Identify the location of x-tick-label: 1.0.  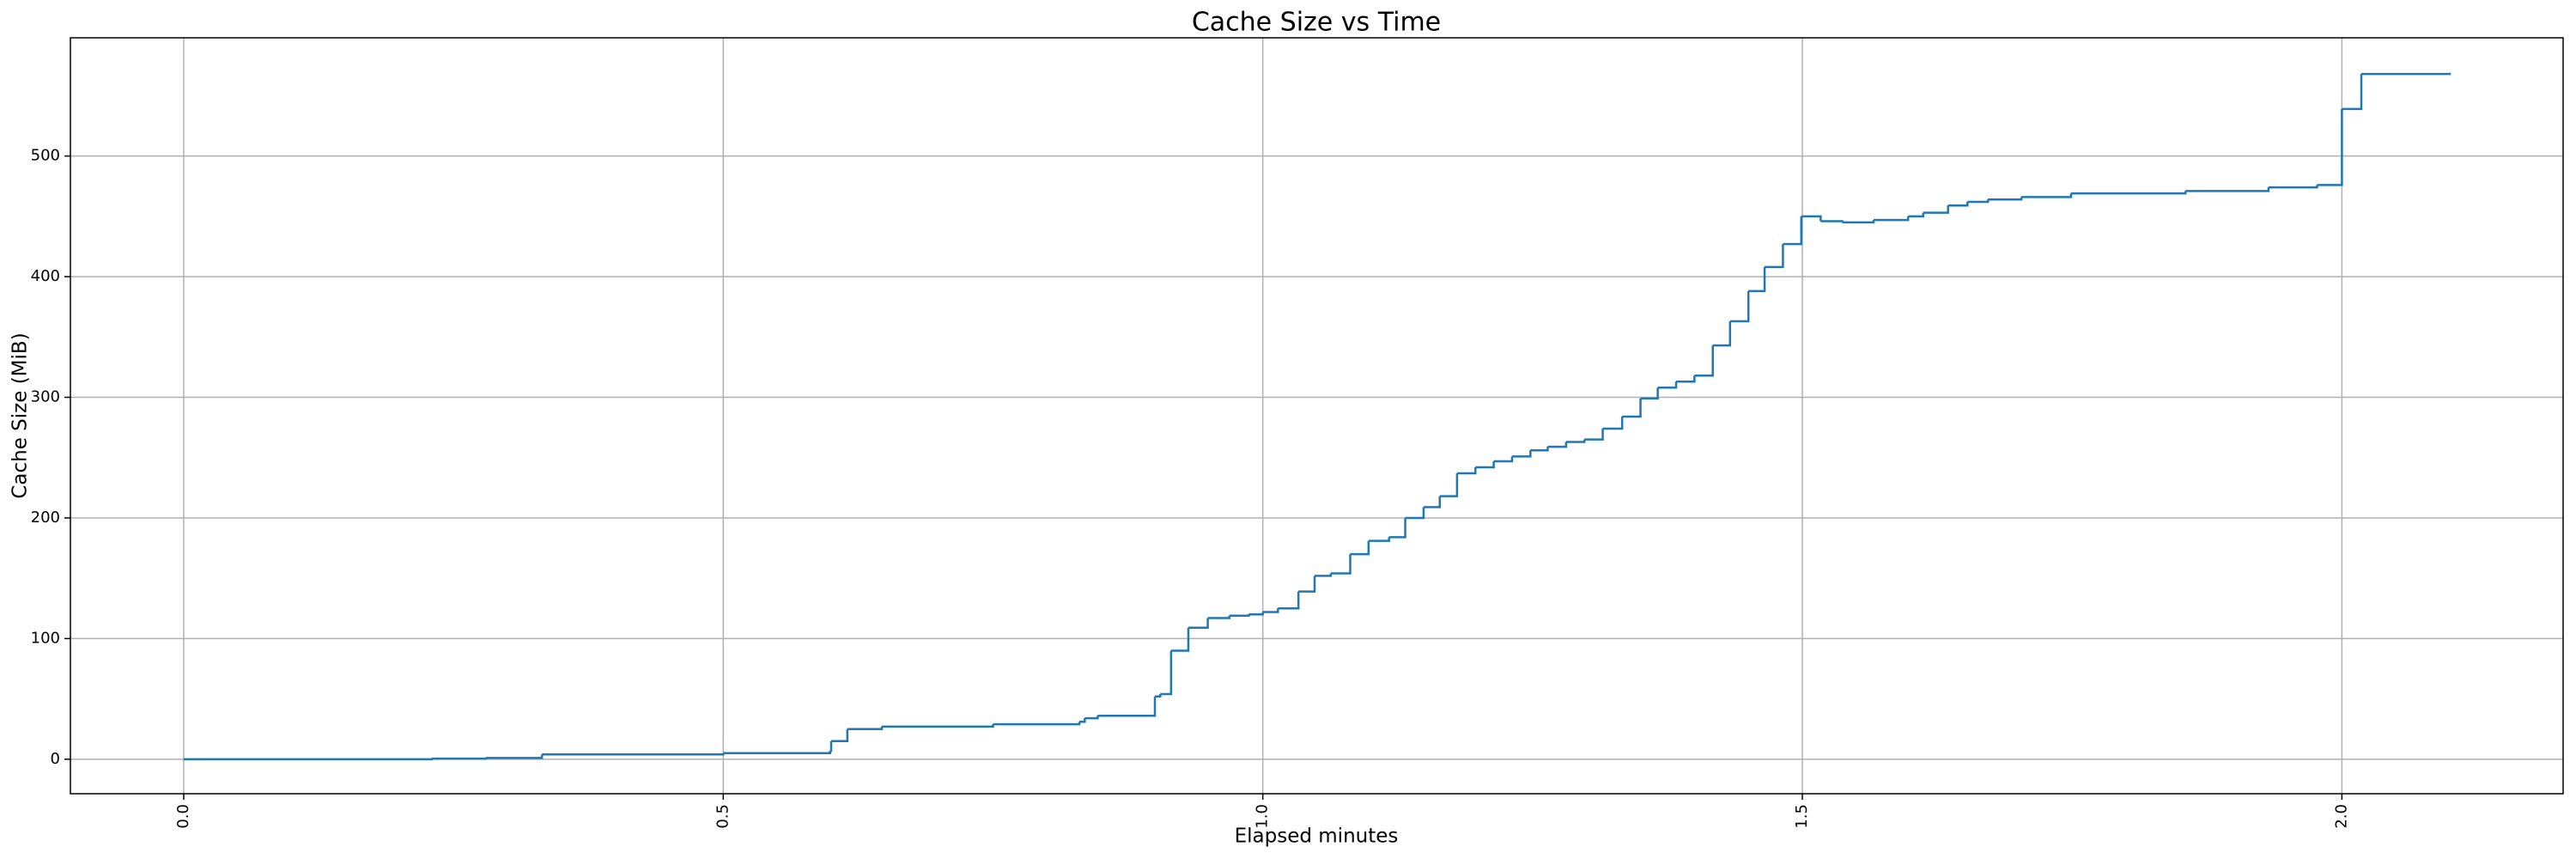
(1263, 816).